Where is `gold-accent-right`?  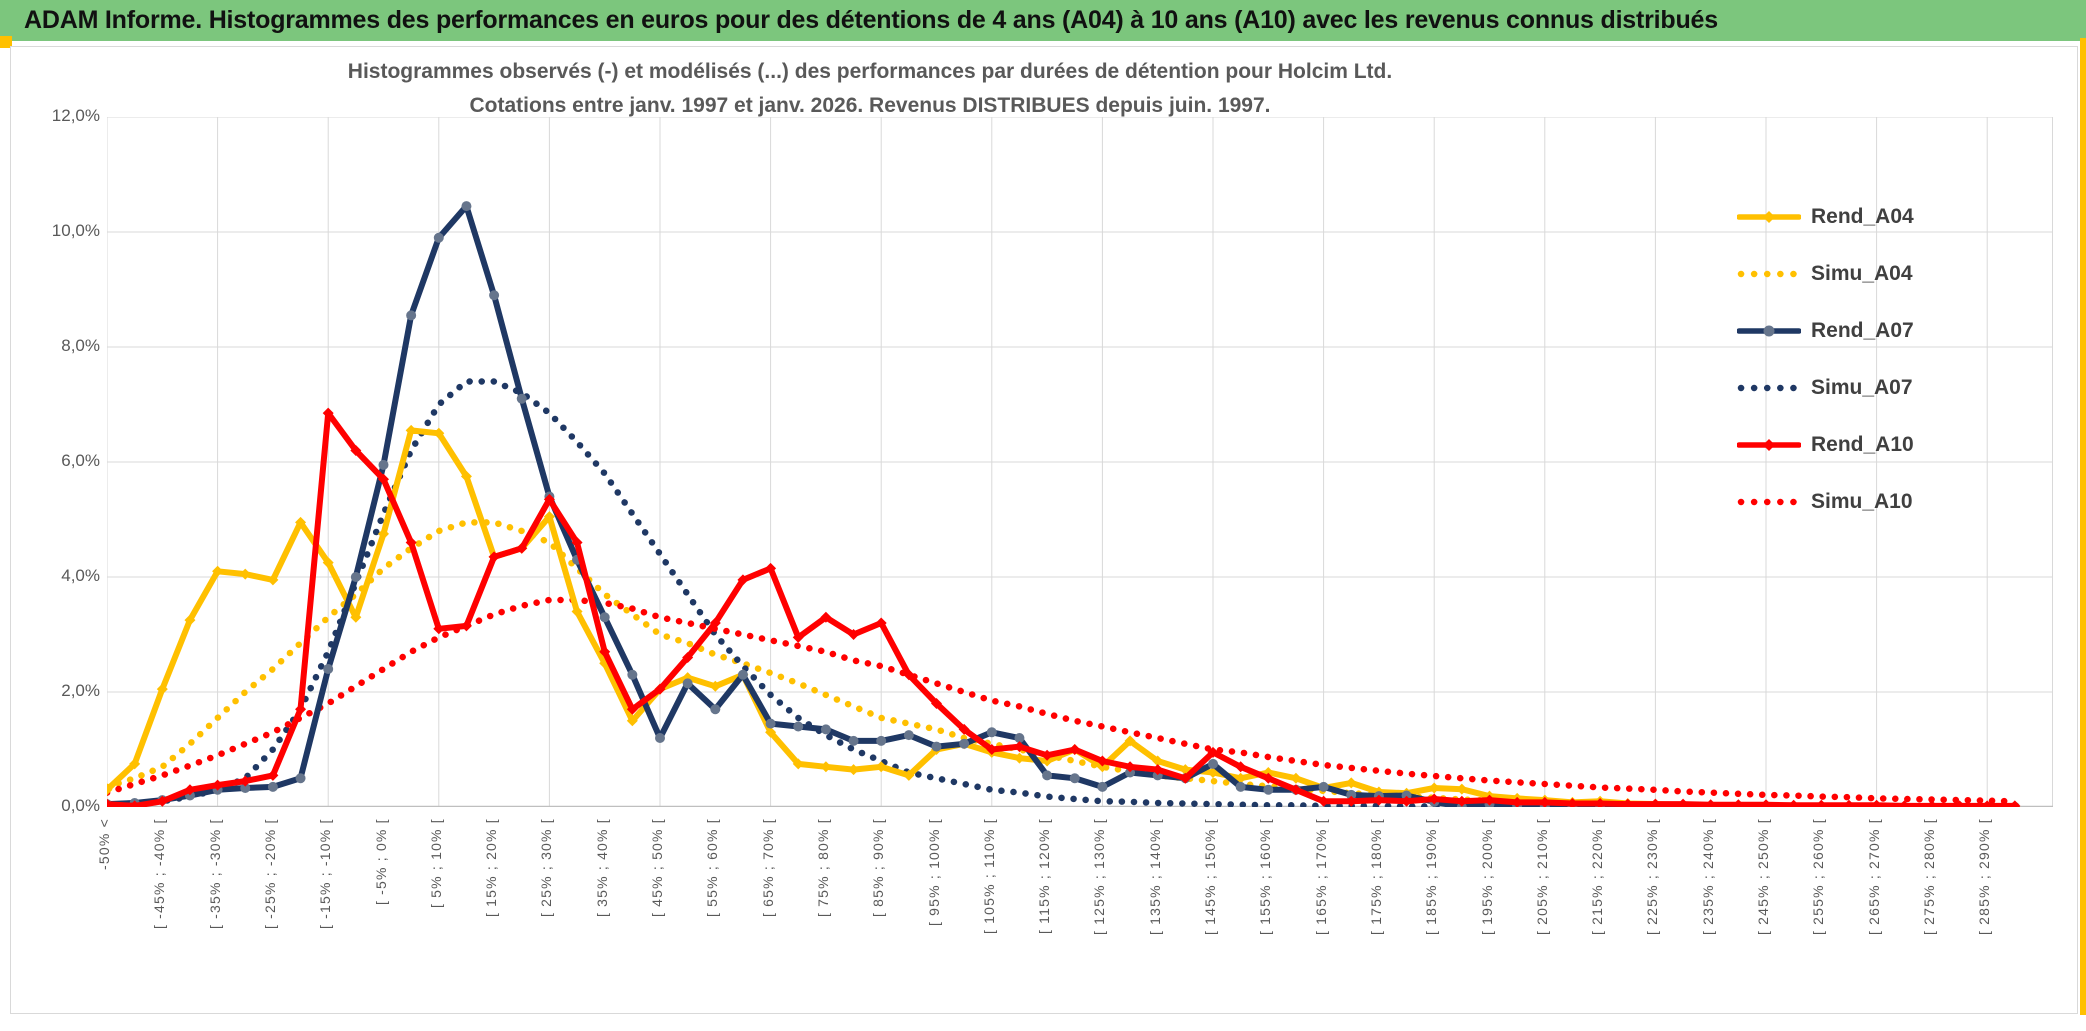
gold-accent-right is located at coordinates (2083, 526).